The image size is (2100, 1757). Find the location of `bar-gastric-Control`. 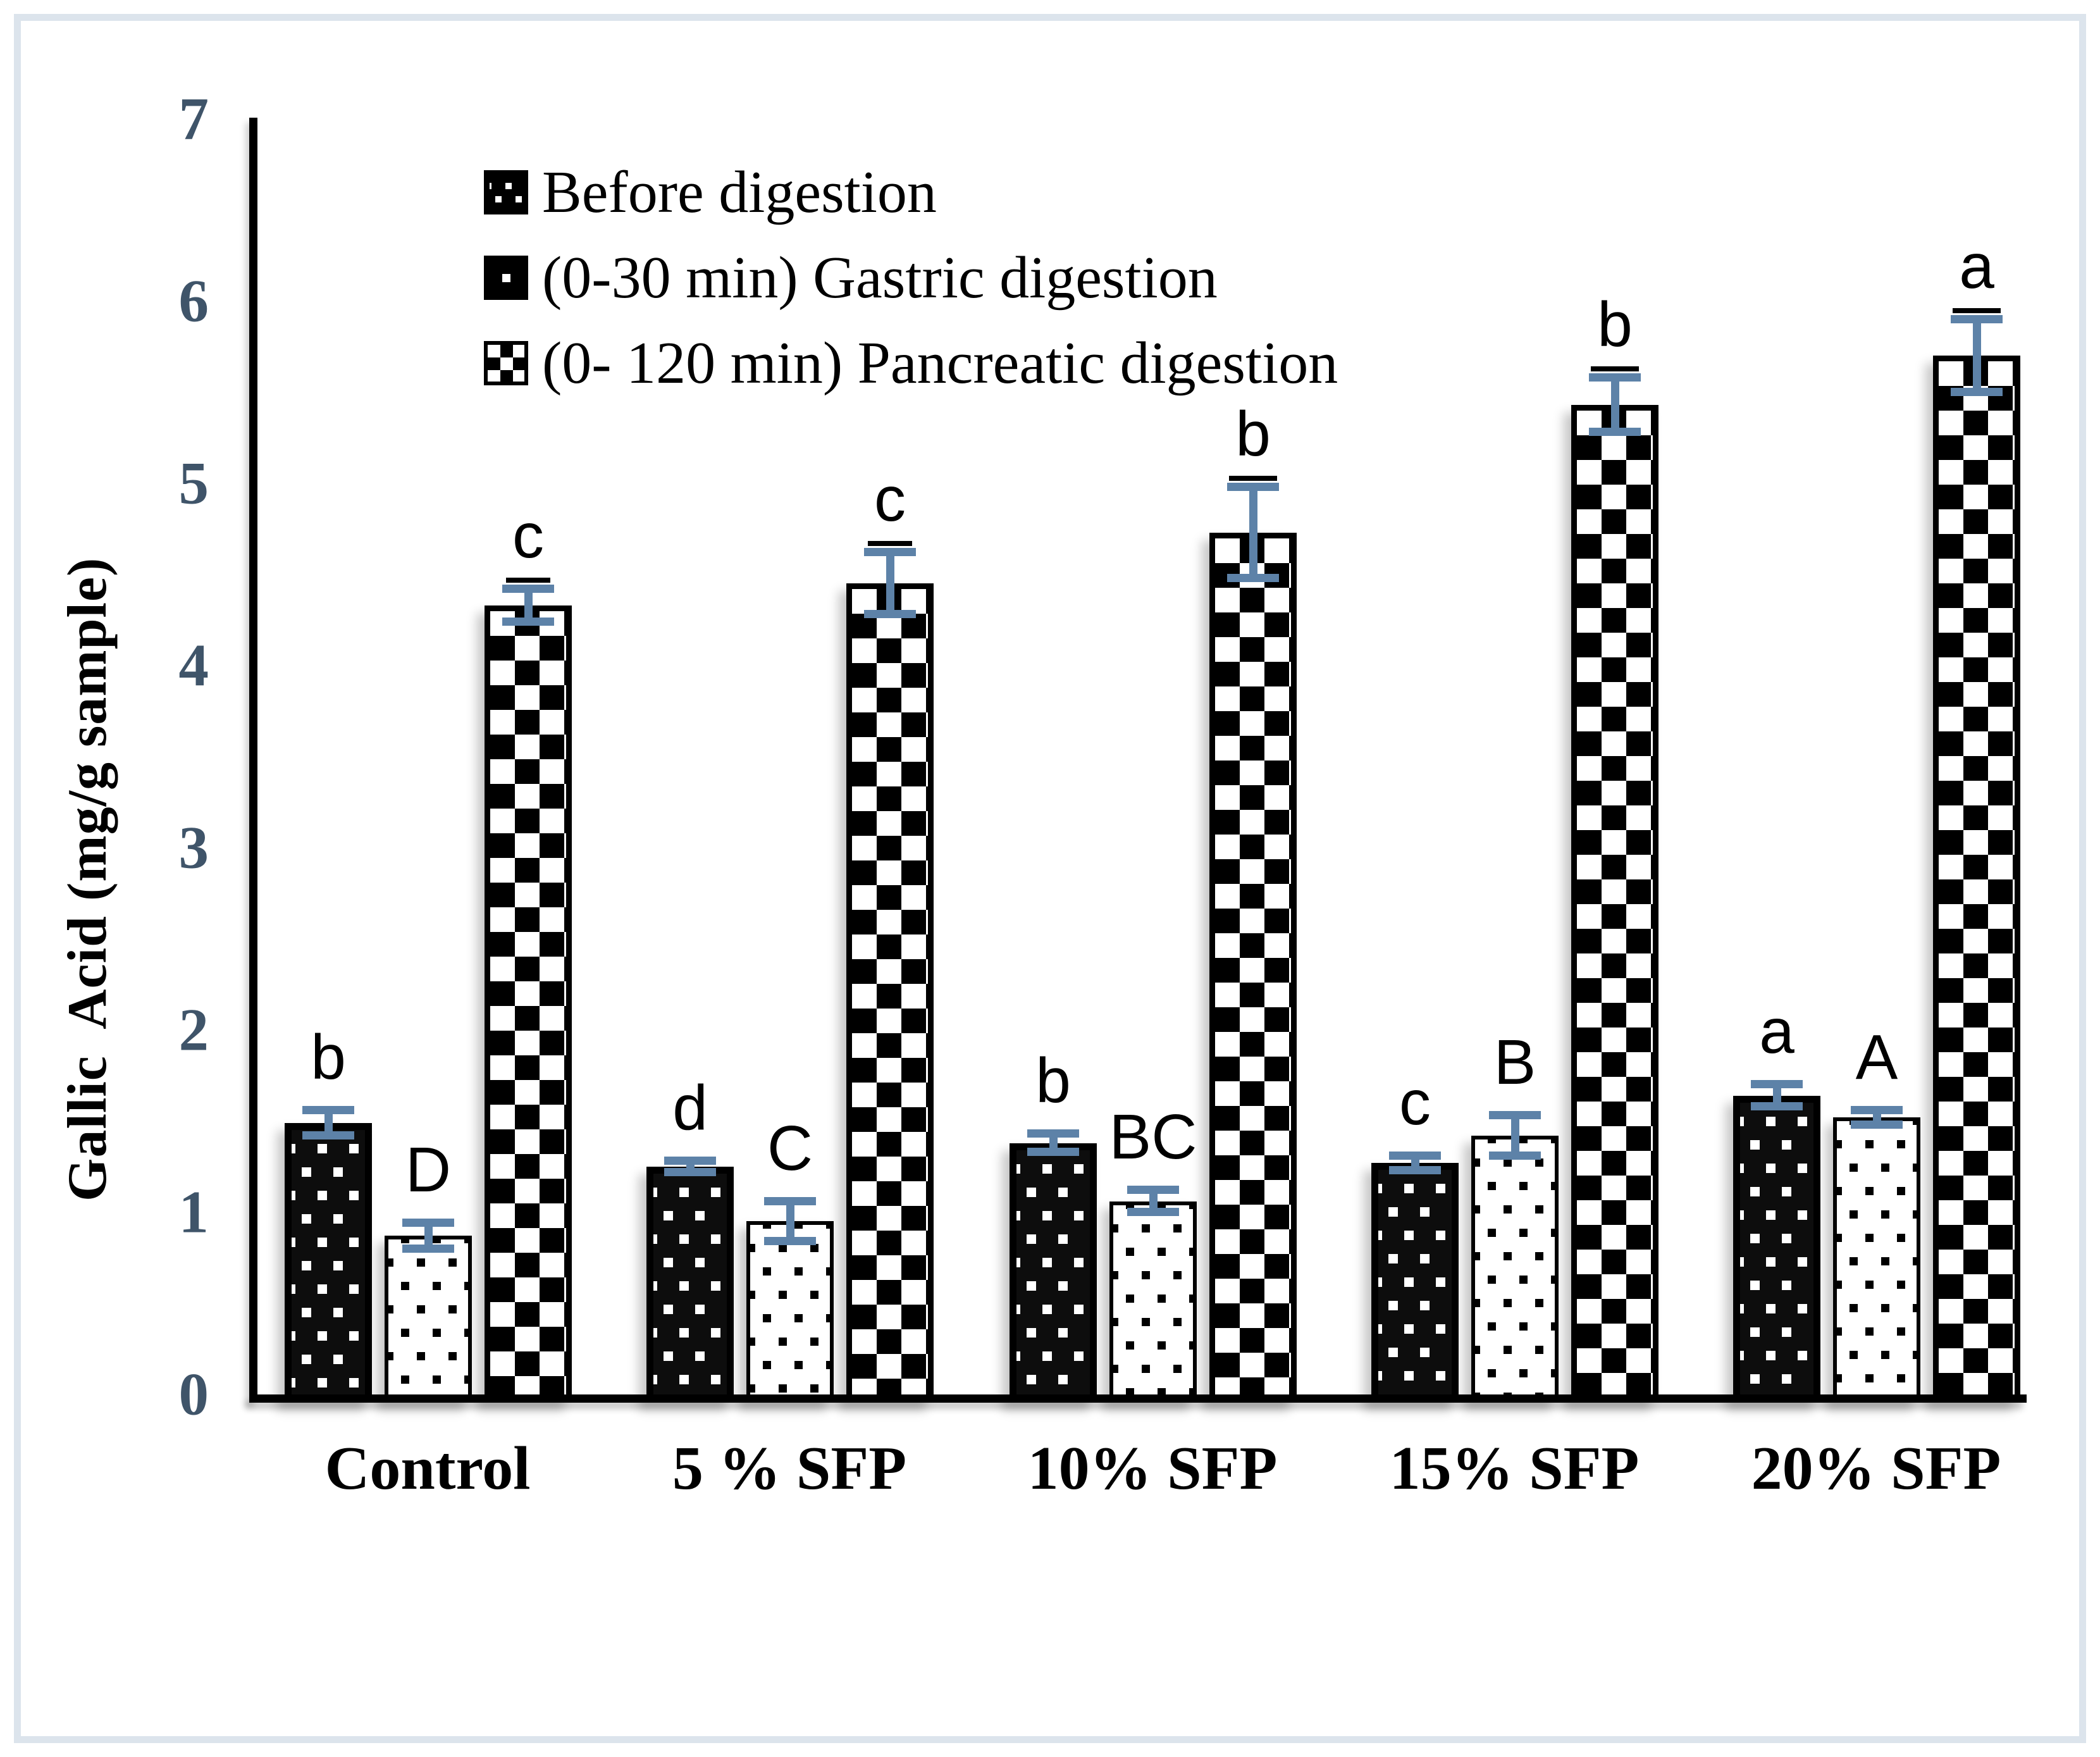

bar-gastric-Control is located at coordinates (428, 1319).